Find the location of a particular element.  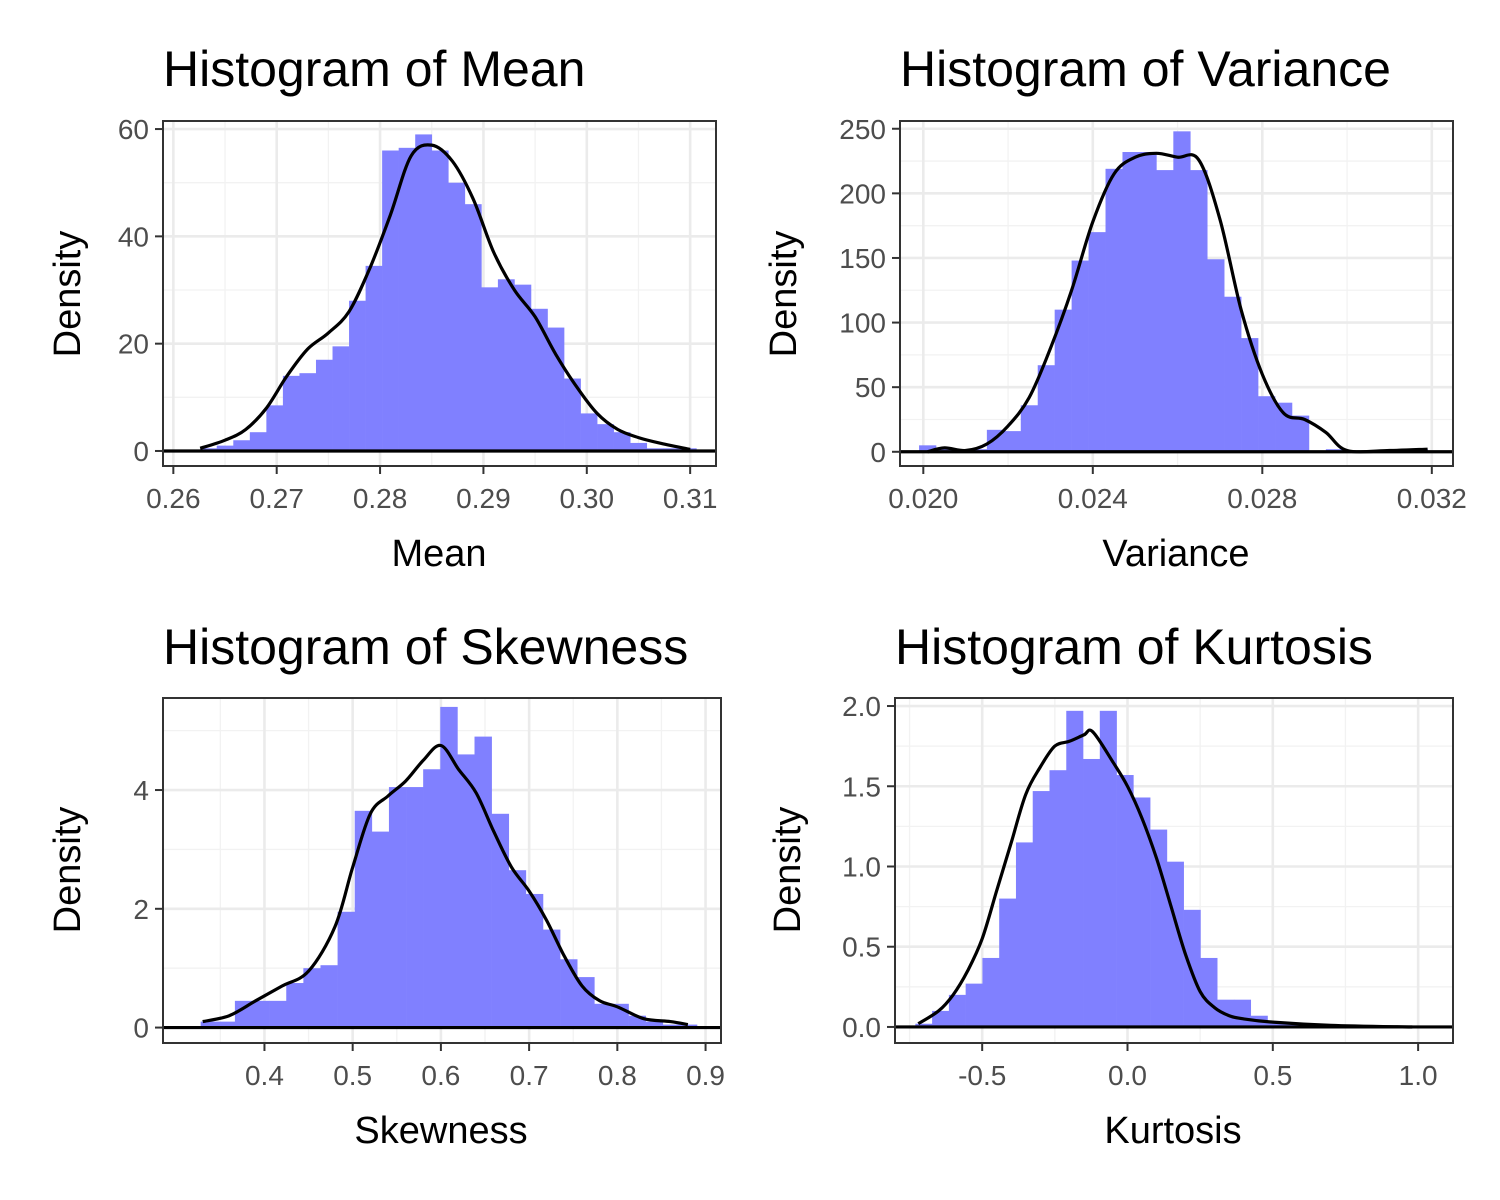

x-tick-label: 0.5 is located at coordinates (352, 1075).